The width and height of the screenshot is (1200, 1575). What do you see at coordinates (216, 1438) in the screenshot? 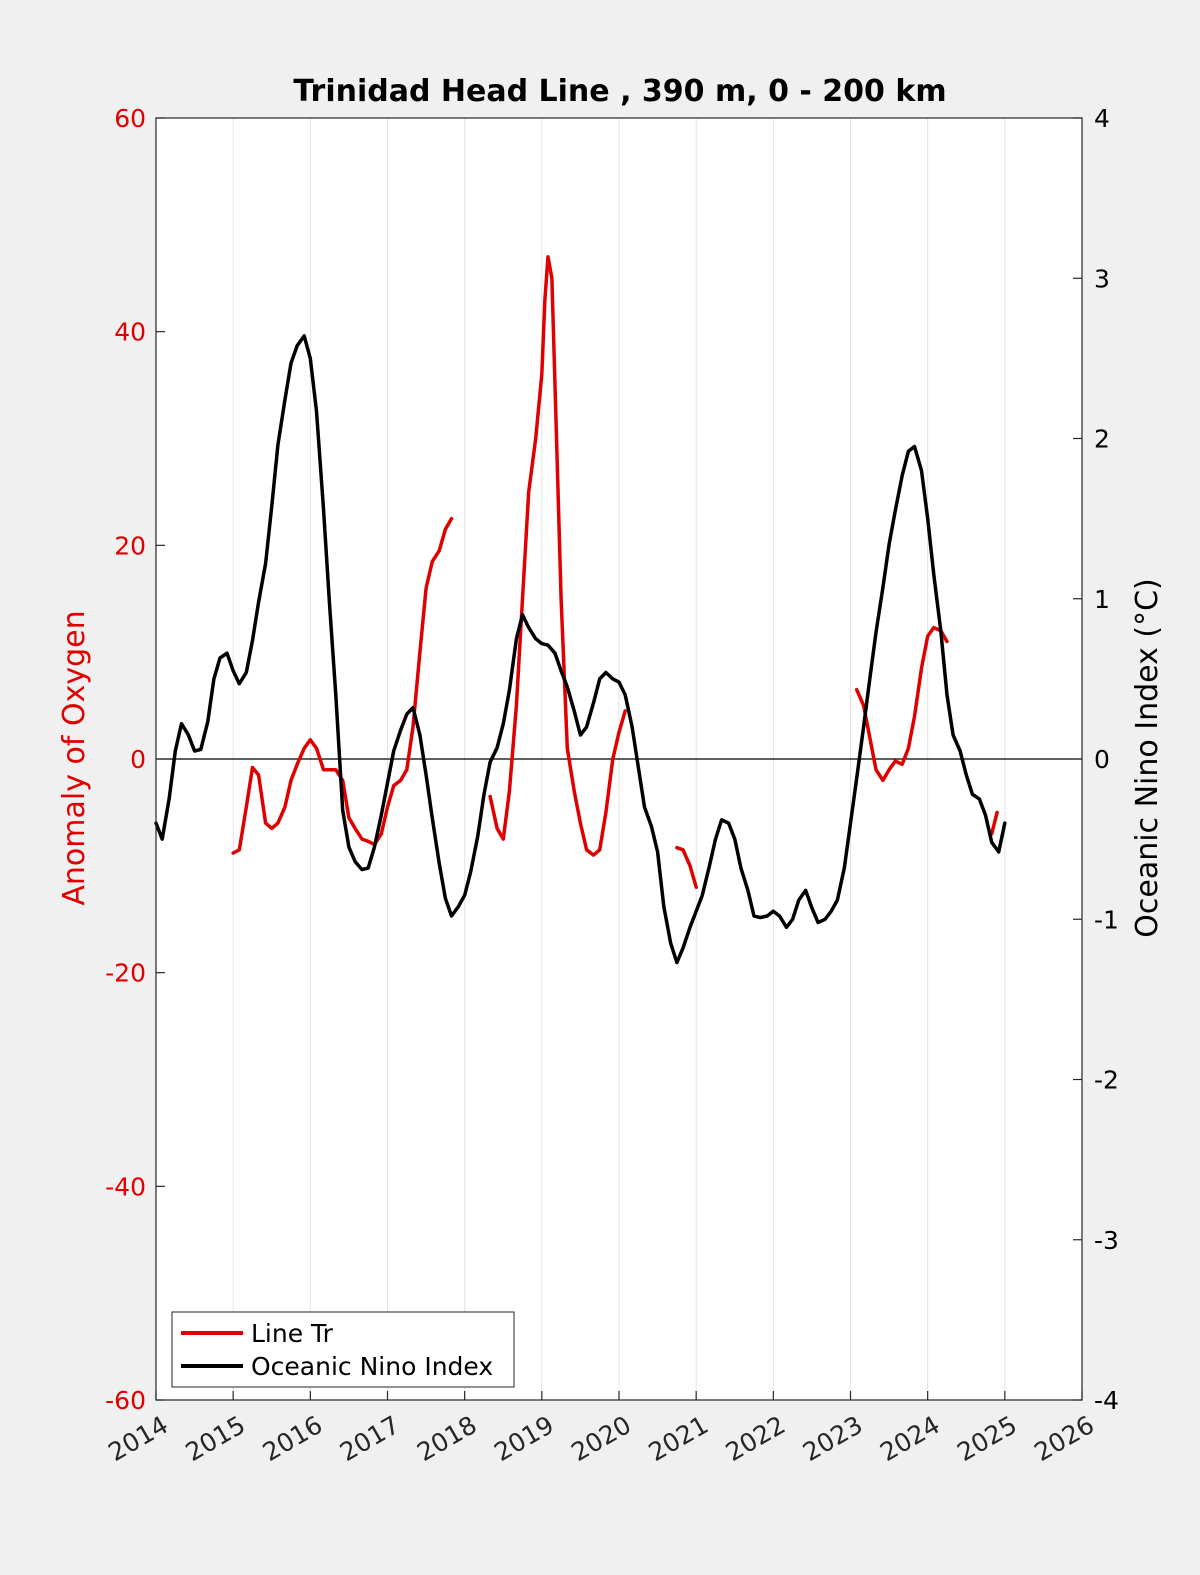
I see `x-tick-label: 2015` at bounding box center [216, 1438].